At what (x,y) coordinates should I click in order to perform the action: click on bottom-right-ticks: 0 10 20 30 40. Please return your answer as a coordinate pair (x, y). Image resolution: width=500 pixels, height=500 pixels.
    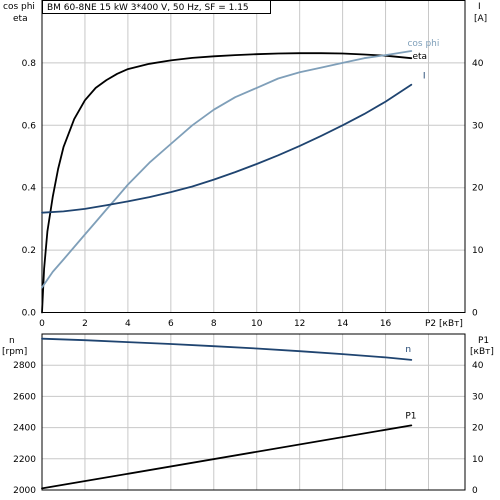
    Looking at the image, I should click on (478, 428).